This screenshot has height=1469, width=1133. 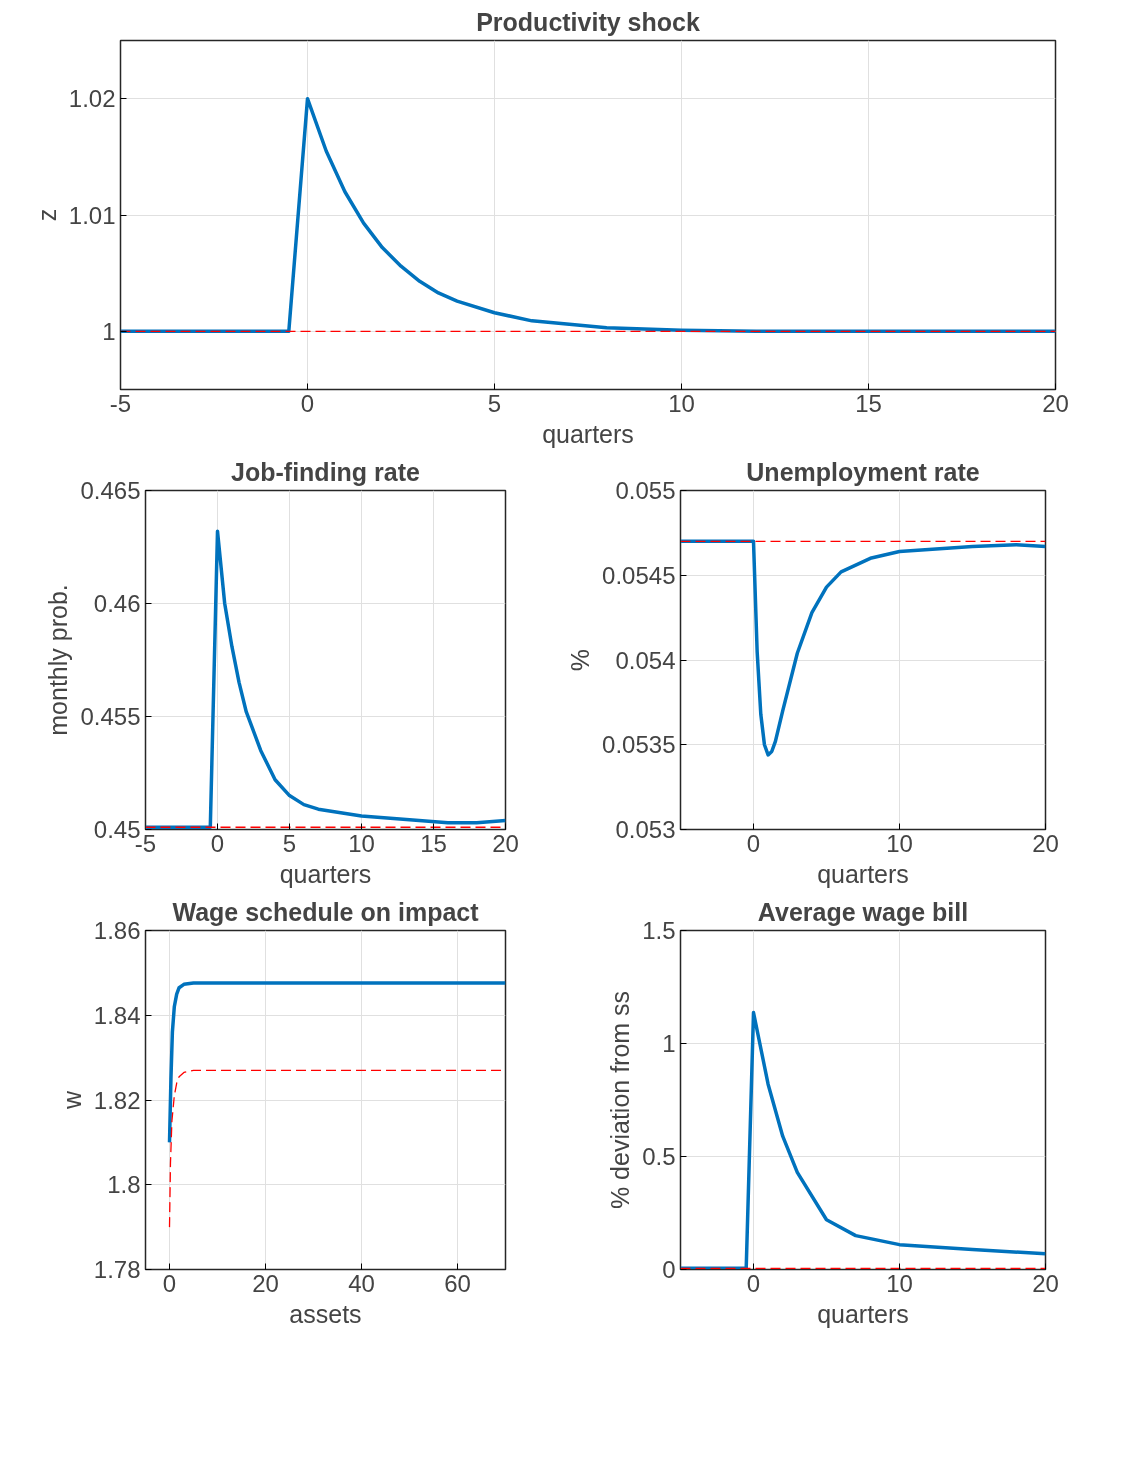 What do you see at coordinates (639, 745) in the screenshot?
I see `y-tick-label: 0.0535` at bounding box center [639, 745].